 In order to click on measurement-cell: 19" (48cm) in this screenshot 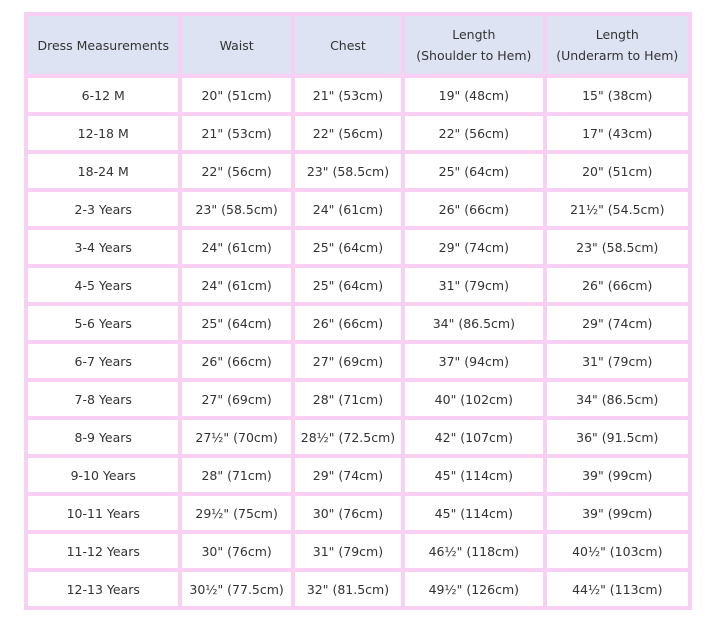, I will do `click(474, 95)`.